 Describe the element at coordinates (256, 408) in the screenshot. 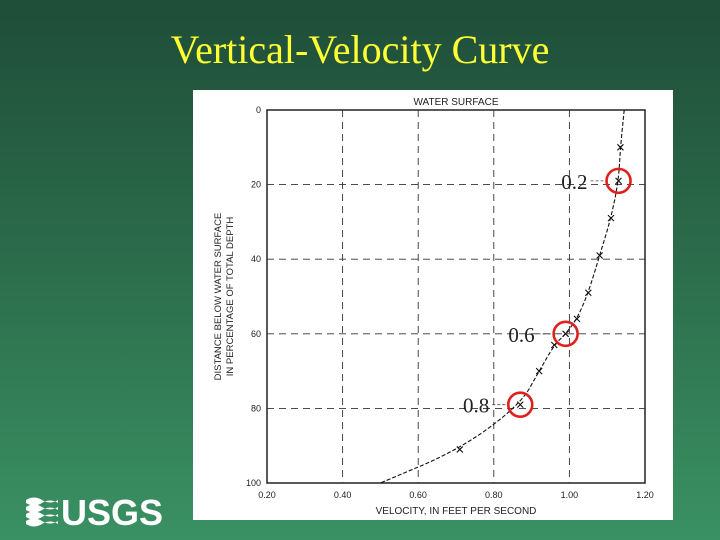

I see `y-tick-label: 80` at that location.